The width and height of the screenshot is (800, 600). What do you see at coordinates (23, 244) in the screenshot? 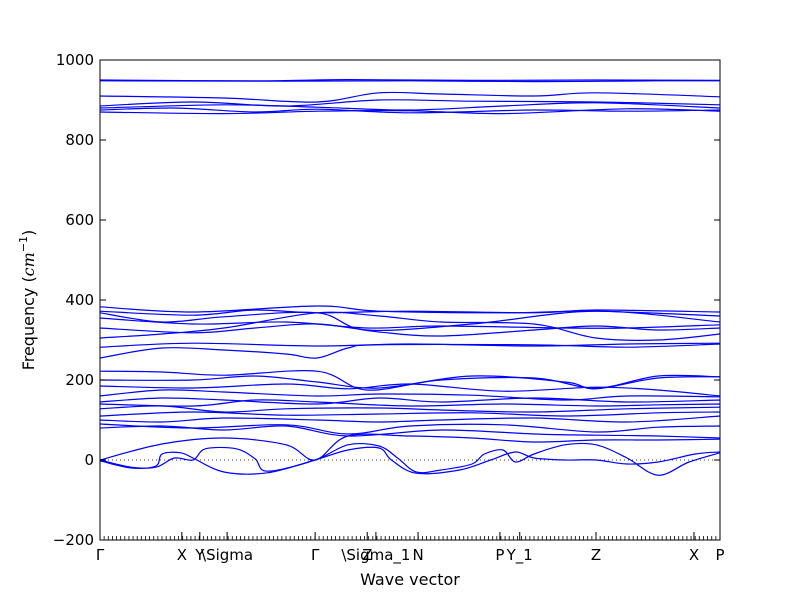
I see `y-axis-title-exponent: −1` at bounding box center [23, 244].